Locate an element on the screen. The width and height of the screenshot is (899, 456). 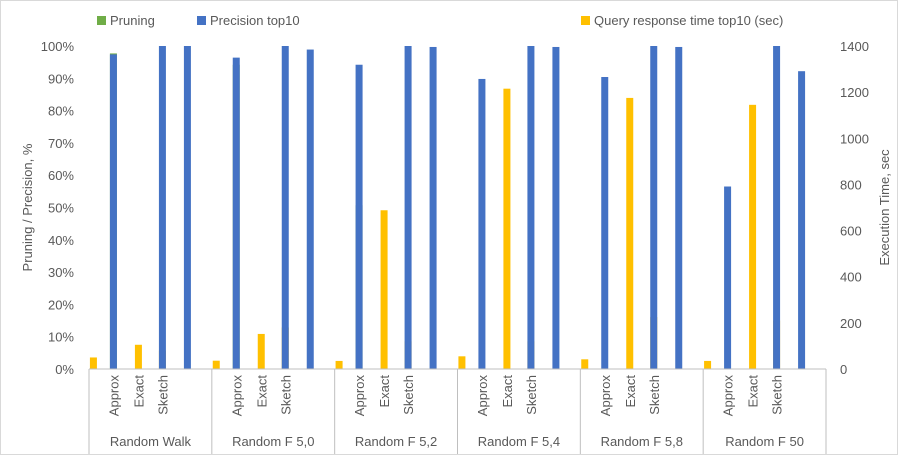
y-tick-label: 80% is located at coordinates (61, 111).